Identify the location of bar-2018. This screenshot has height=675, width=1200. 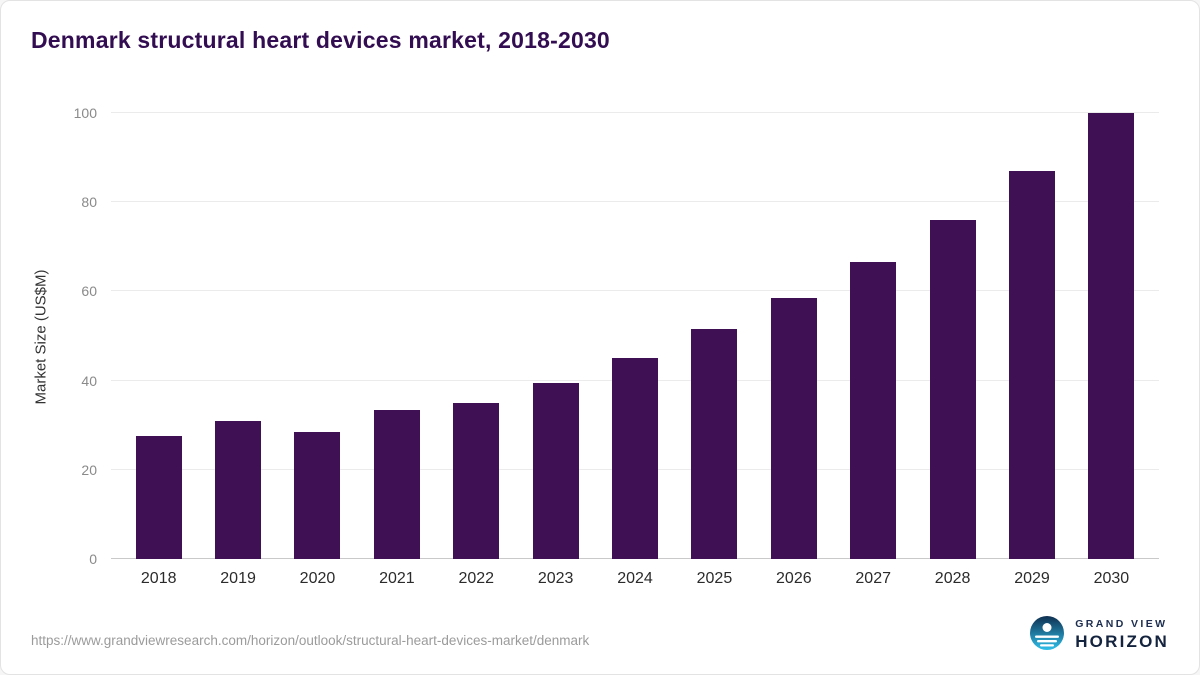
(158, 497).